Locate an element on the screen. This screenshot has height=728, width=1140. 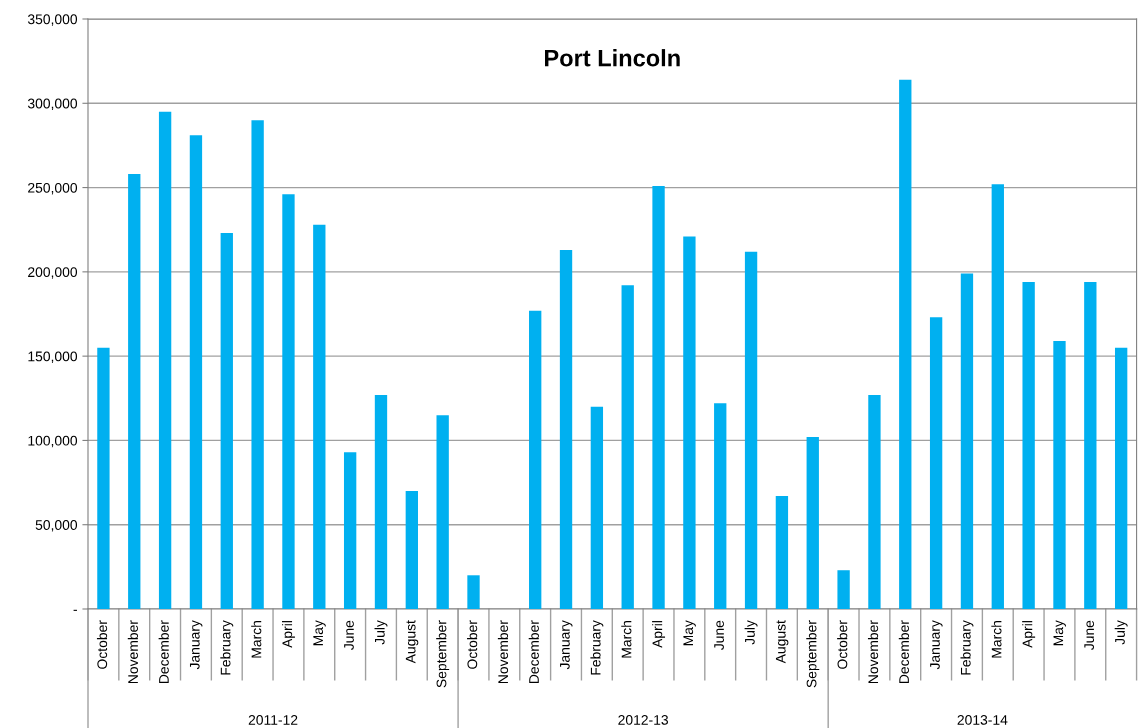
y-tick-label: 200,000 is located at coordinates (53, 273).